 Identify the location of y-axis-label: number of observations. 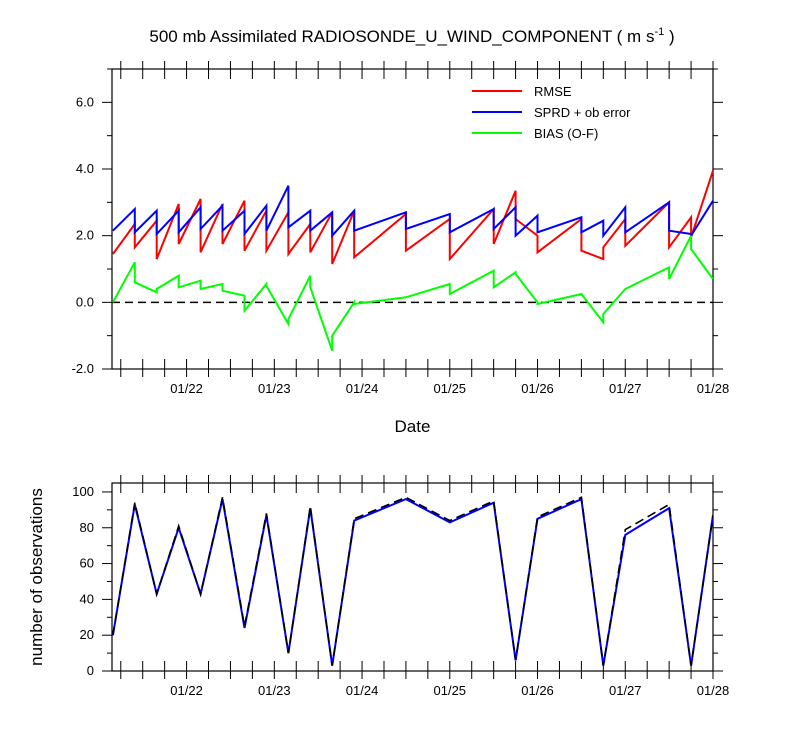
(36, 577).